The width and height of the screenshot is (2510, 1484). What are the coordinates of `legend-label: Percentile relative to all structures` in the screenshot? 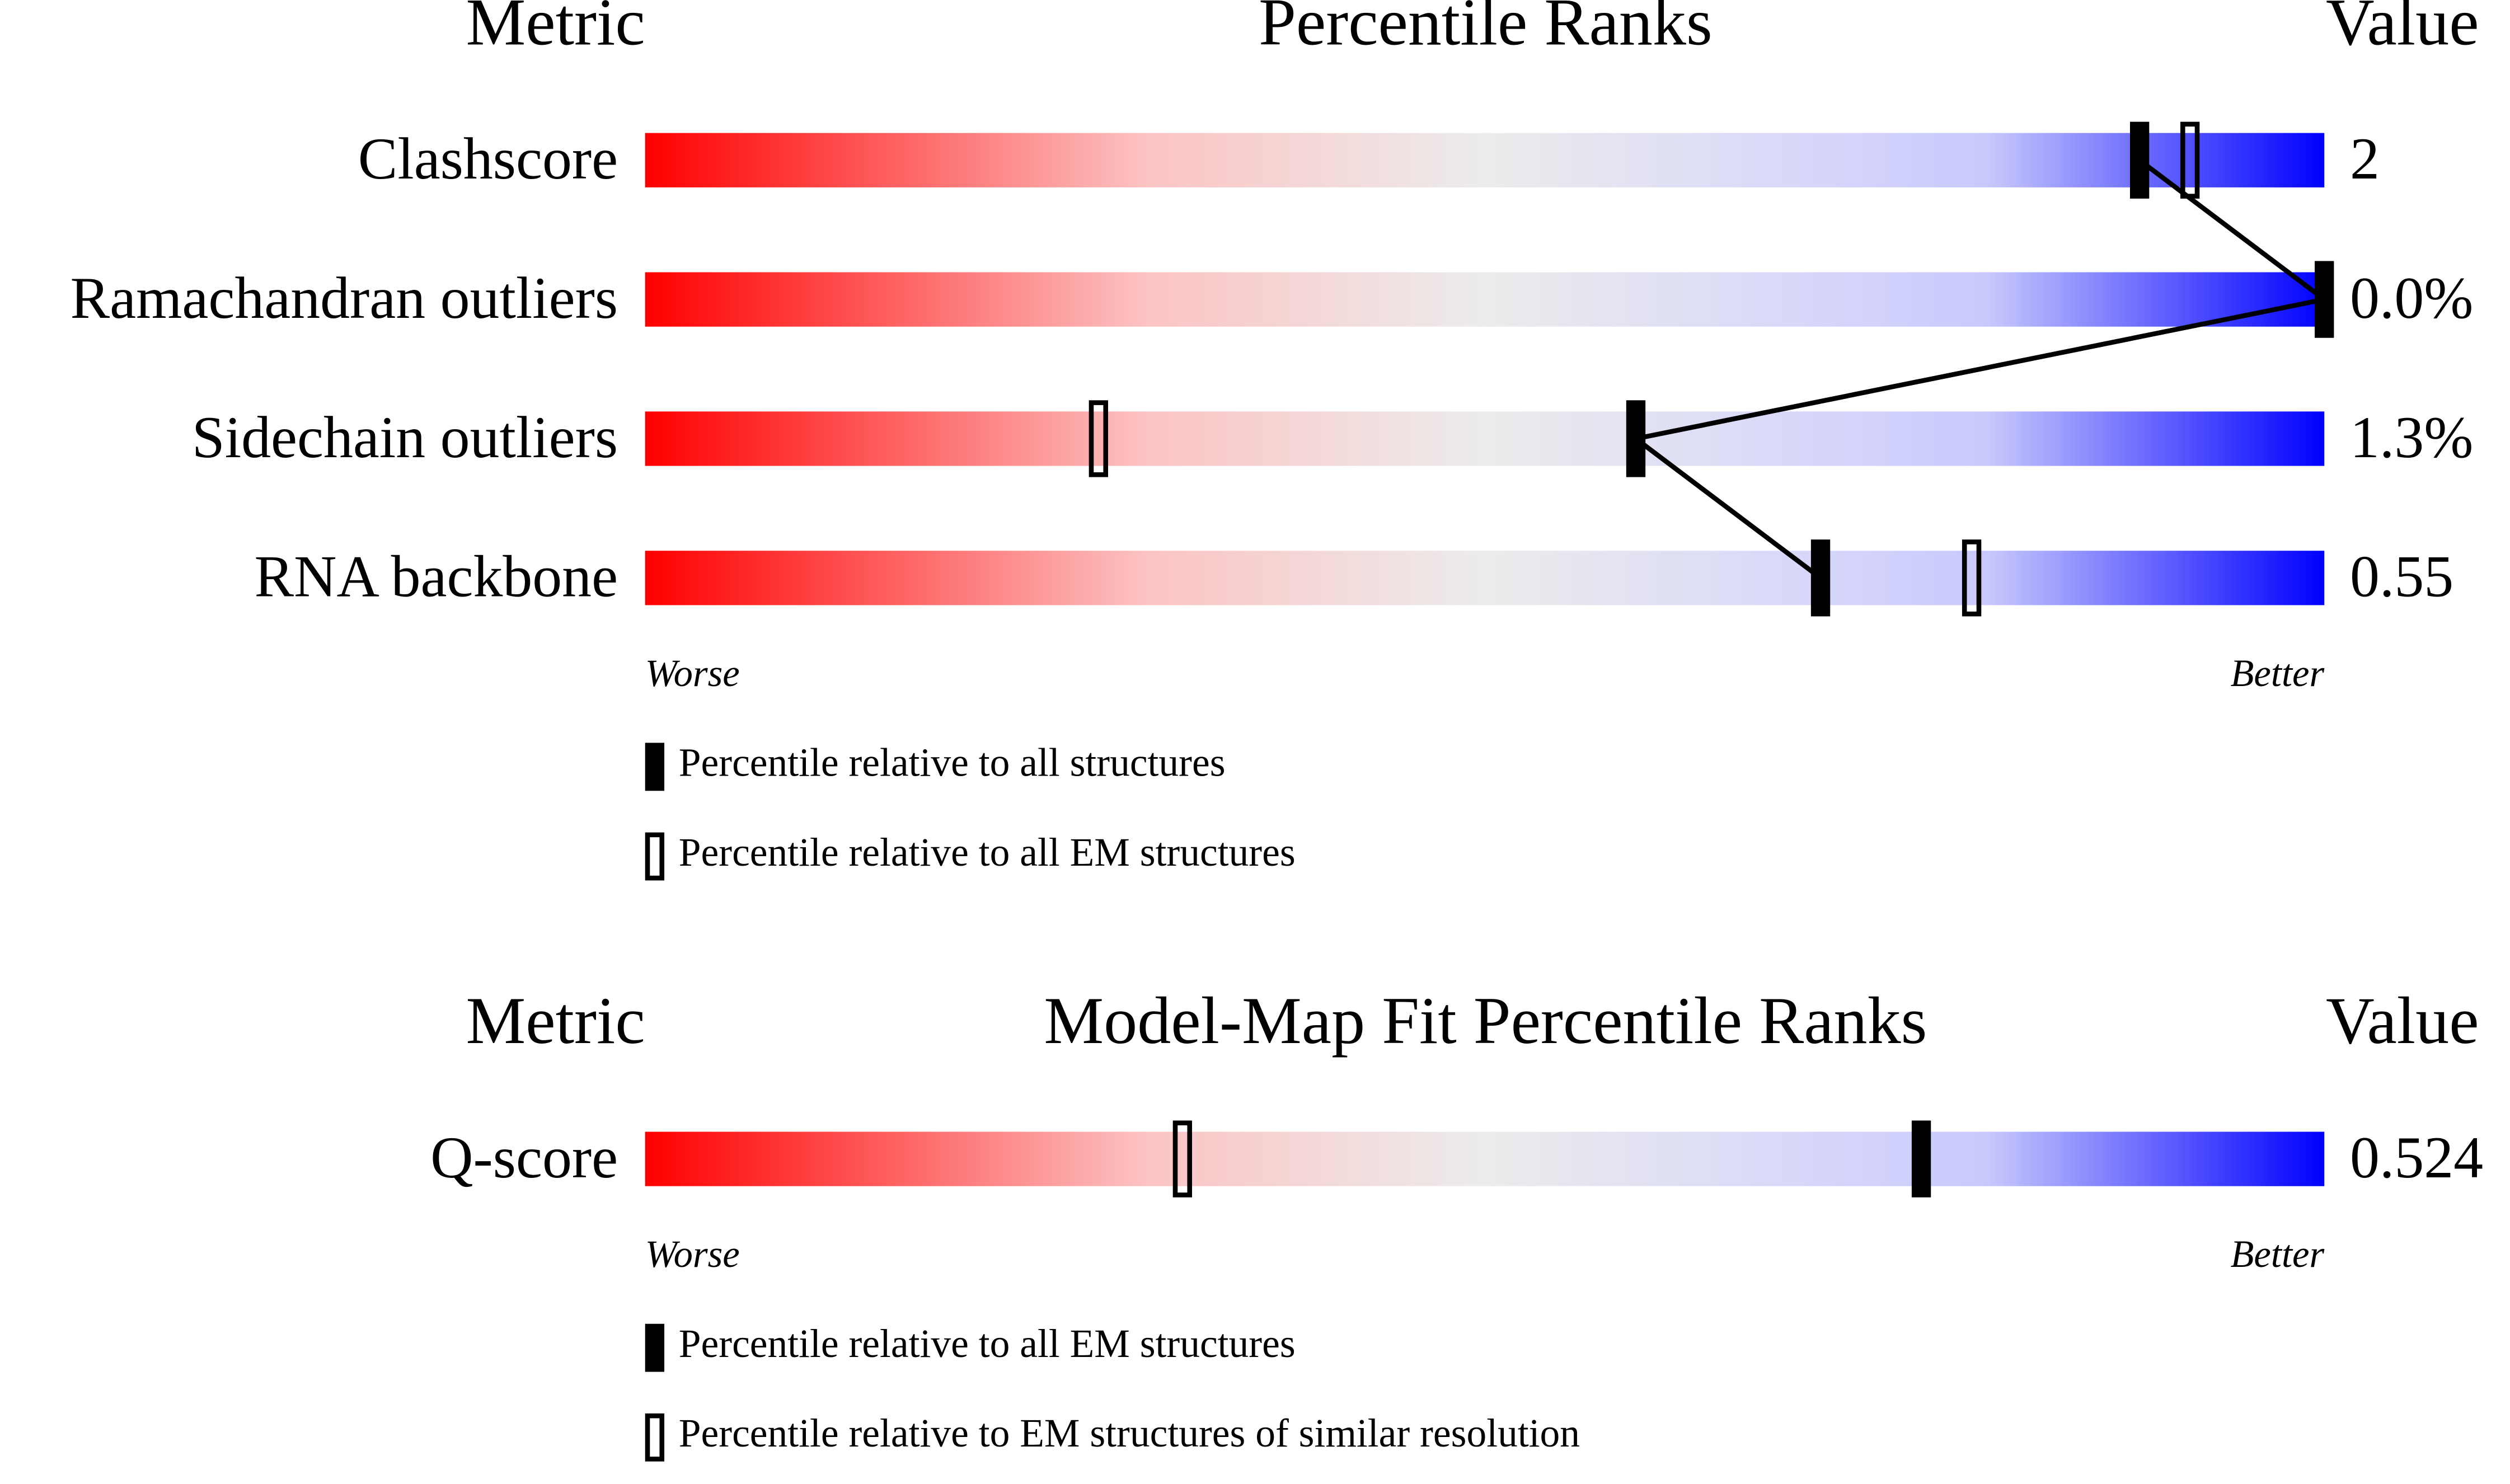 It's located at (953, 763).